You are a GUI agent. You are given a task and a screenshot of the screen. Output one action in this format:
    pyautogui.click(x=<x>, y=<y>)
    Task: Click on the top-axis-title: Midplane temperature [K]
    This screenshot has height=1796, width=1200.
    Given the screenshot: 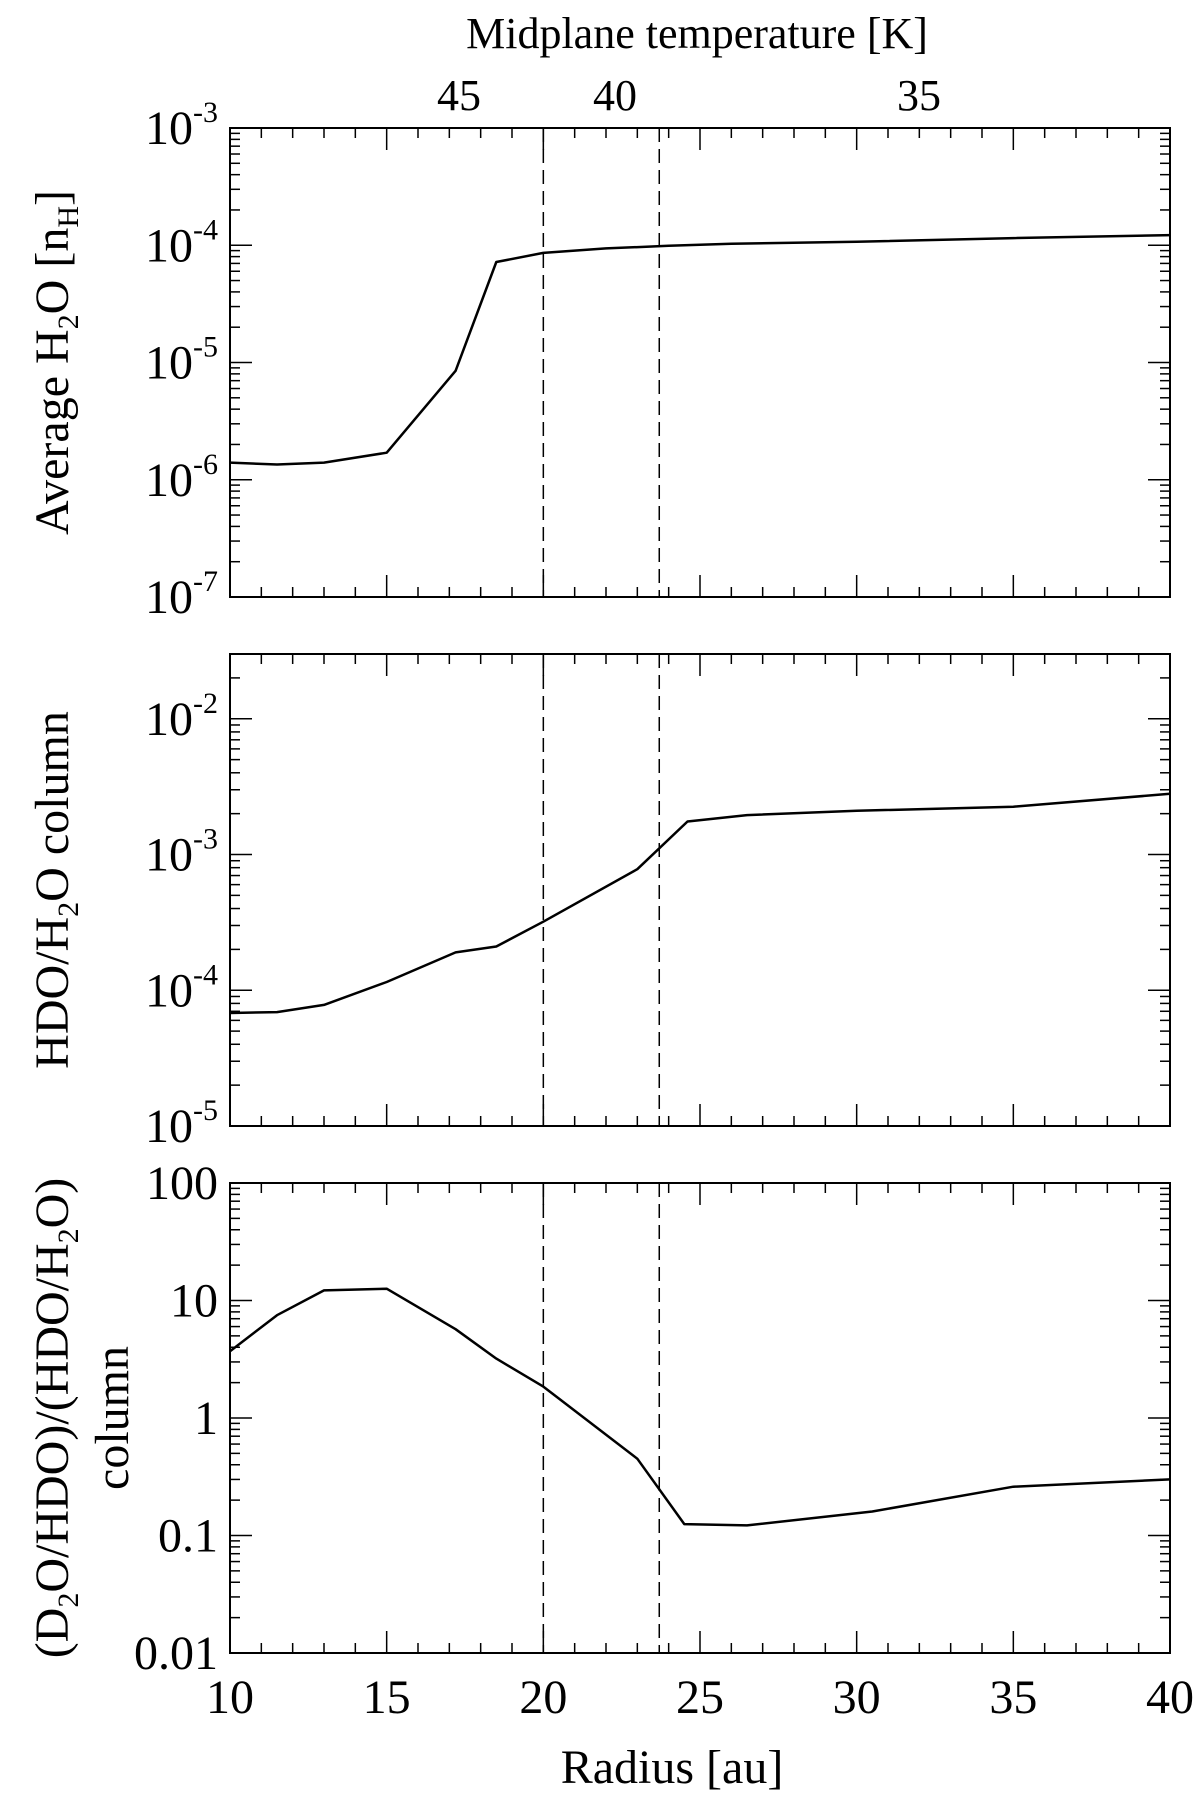 What is the action you would take?
    pyautogui.click(x=697, y=33)
    